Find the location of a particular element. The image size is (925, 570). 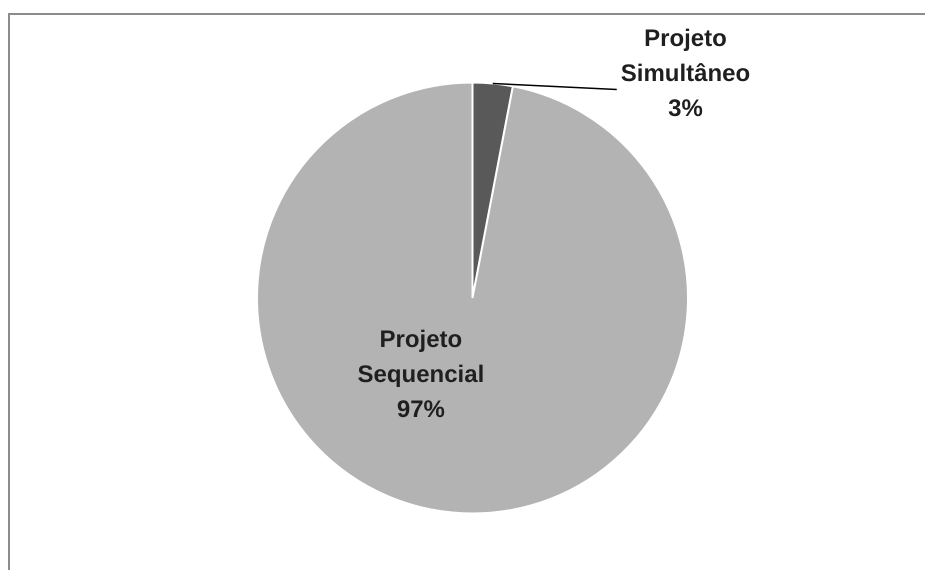

slice-label: Projeto Sequencial is located at coordinates (421, 357).